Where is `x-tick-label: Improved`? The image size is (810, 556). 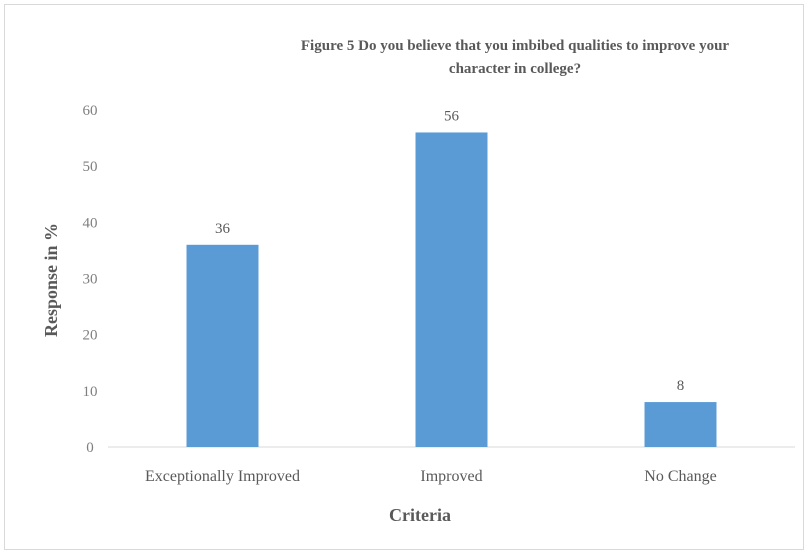 x-tick-label: Improved is located at coordinates (451, 476).